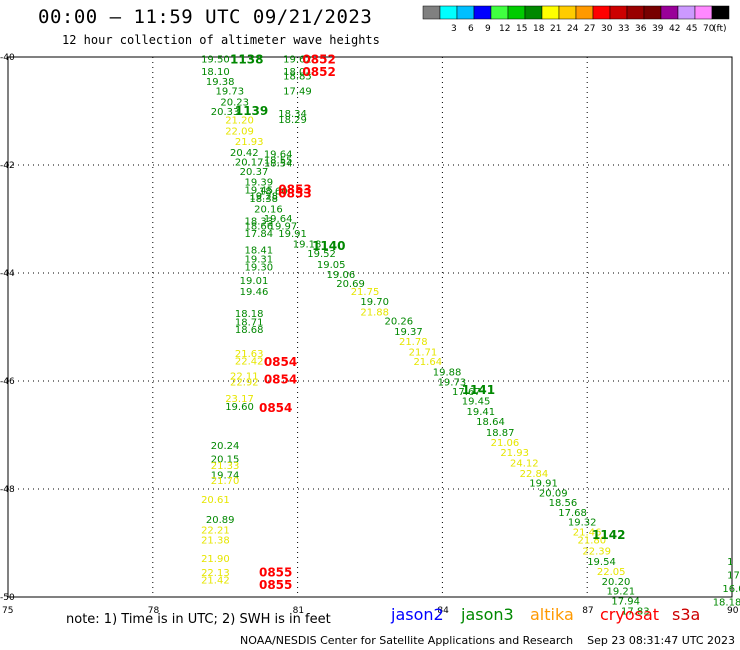 The width and height of the screenshot is (740, 650). What do you see at coordinates (408, 332) in the screenshot?
I see `wave-height-label: 19.37` at bounding box center [408, 332].